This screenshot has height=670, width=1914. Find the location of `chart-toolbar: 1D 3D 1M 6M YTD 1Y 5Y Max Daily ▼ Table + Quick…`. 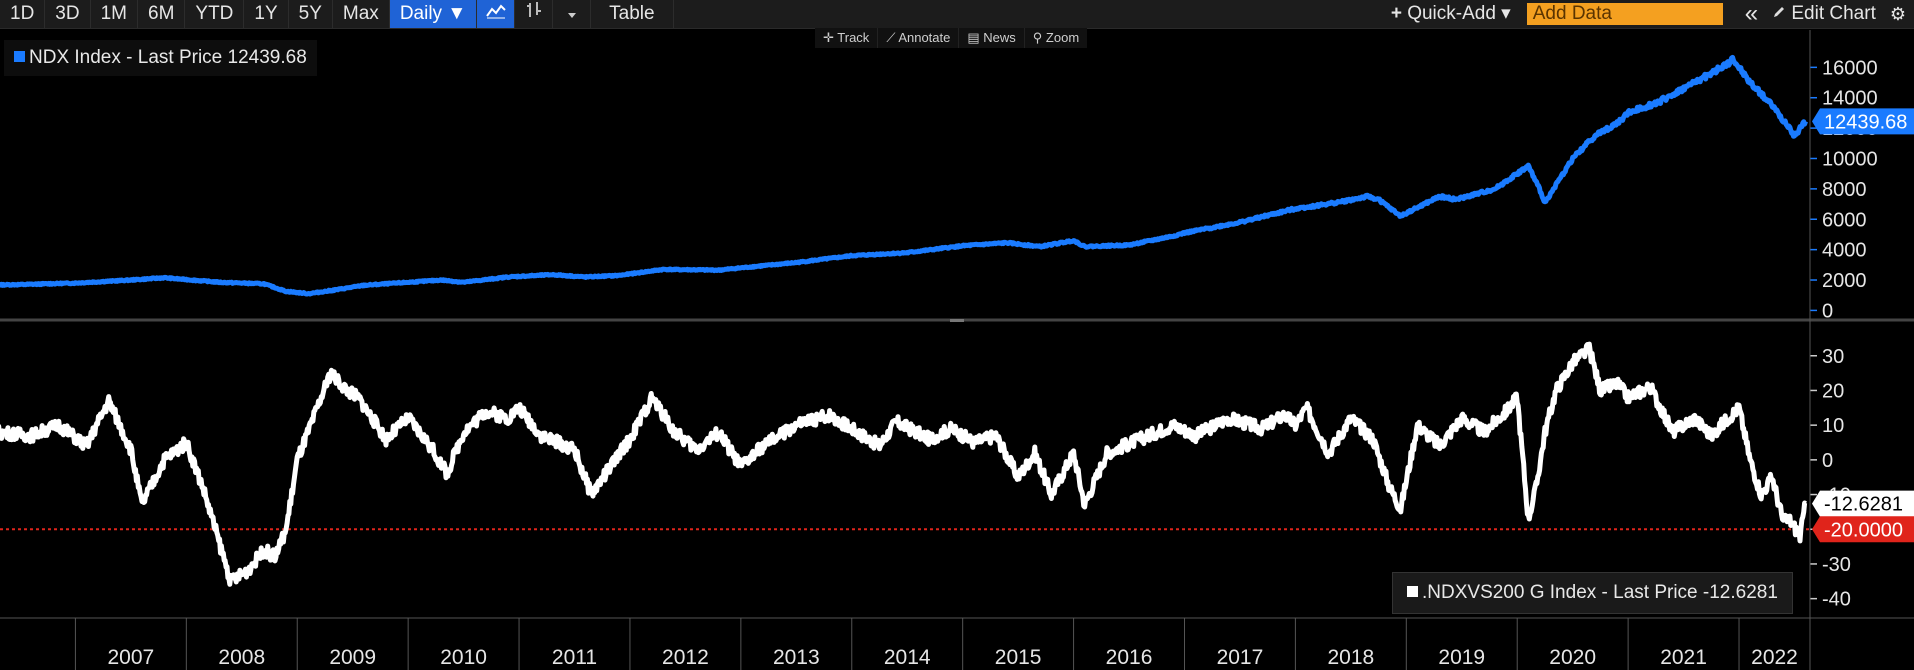

chart-toolbar: 1D 3D 1M 6M YTD 1Y 5Y Max Daily ▼ Table + Quick… is located at coordinates (957, 14).